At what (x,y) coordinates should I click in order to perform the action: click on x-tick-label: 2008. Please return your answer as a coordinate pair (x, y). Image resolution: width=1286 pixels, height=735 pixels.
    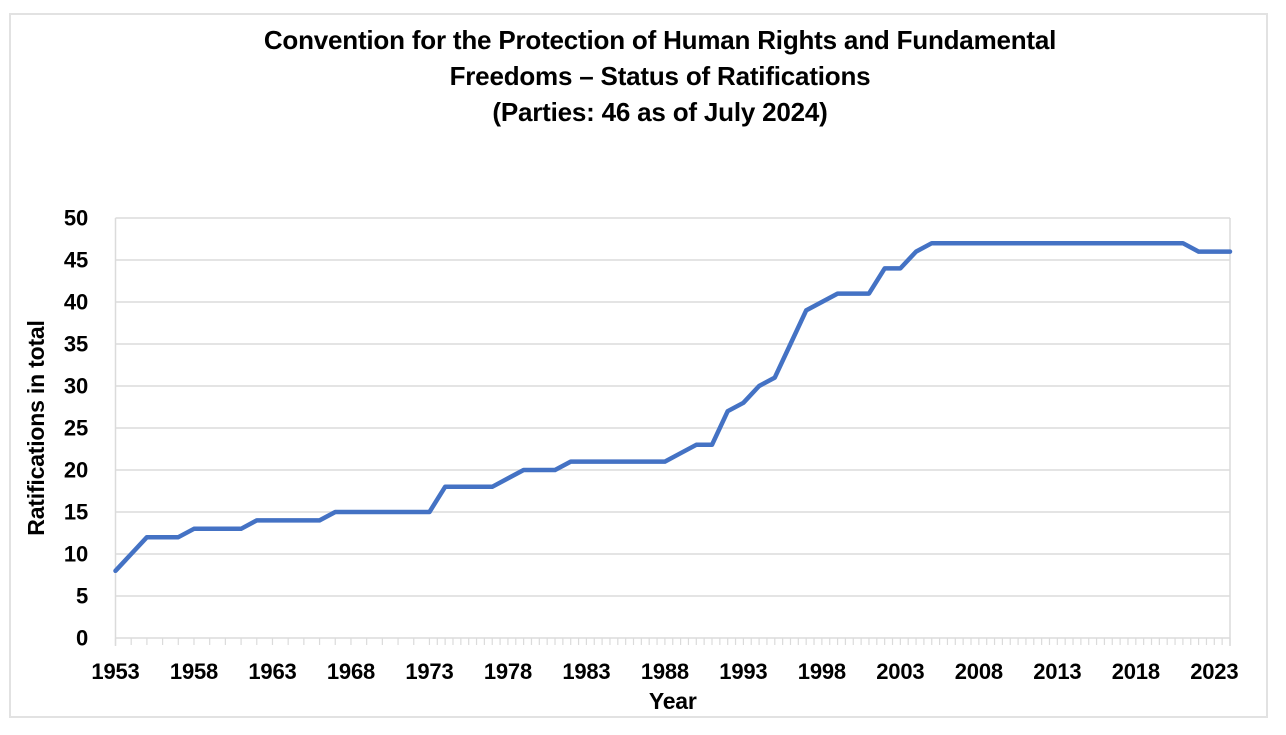
    Looking at the image, I should click on (979, 671).